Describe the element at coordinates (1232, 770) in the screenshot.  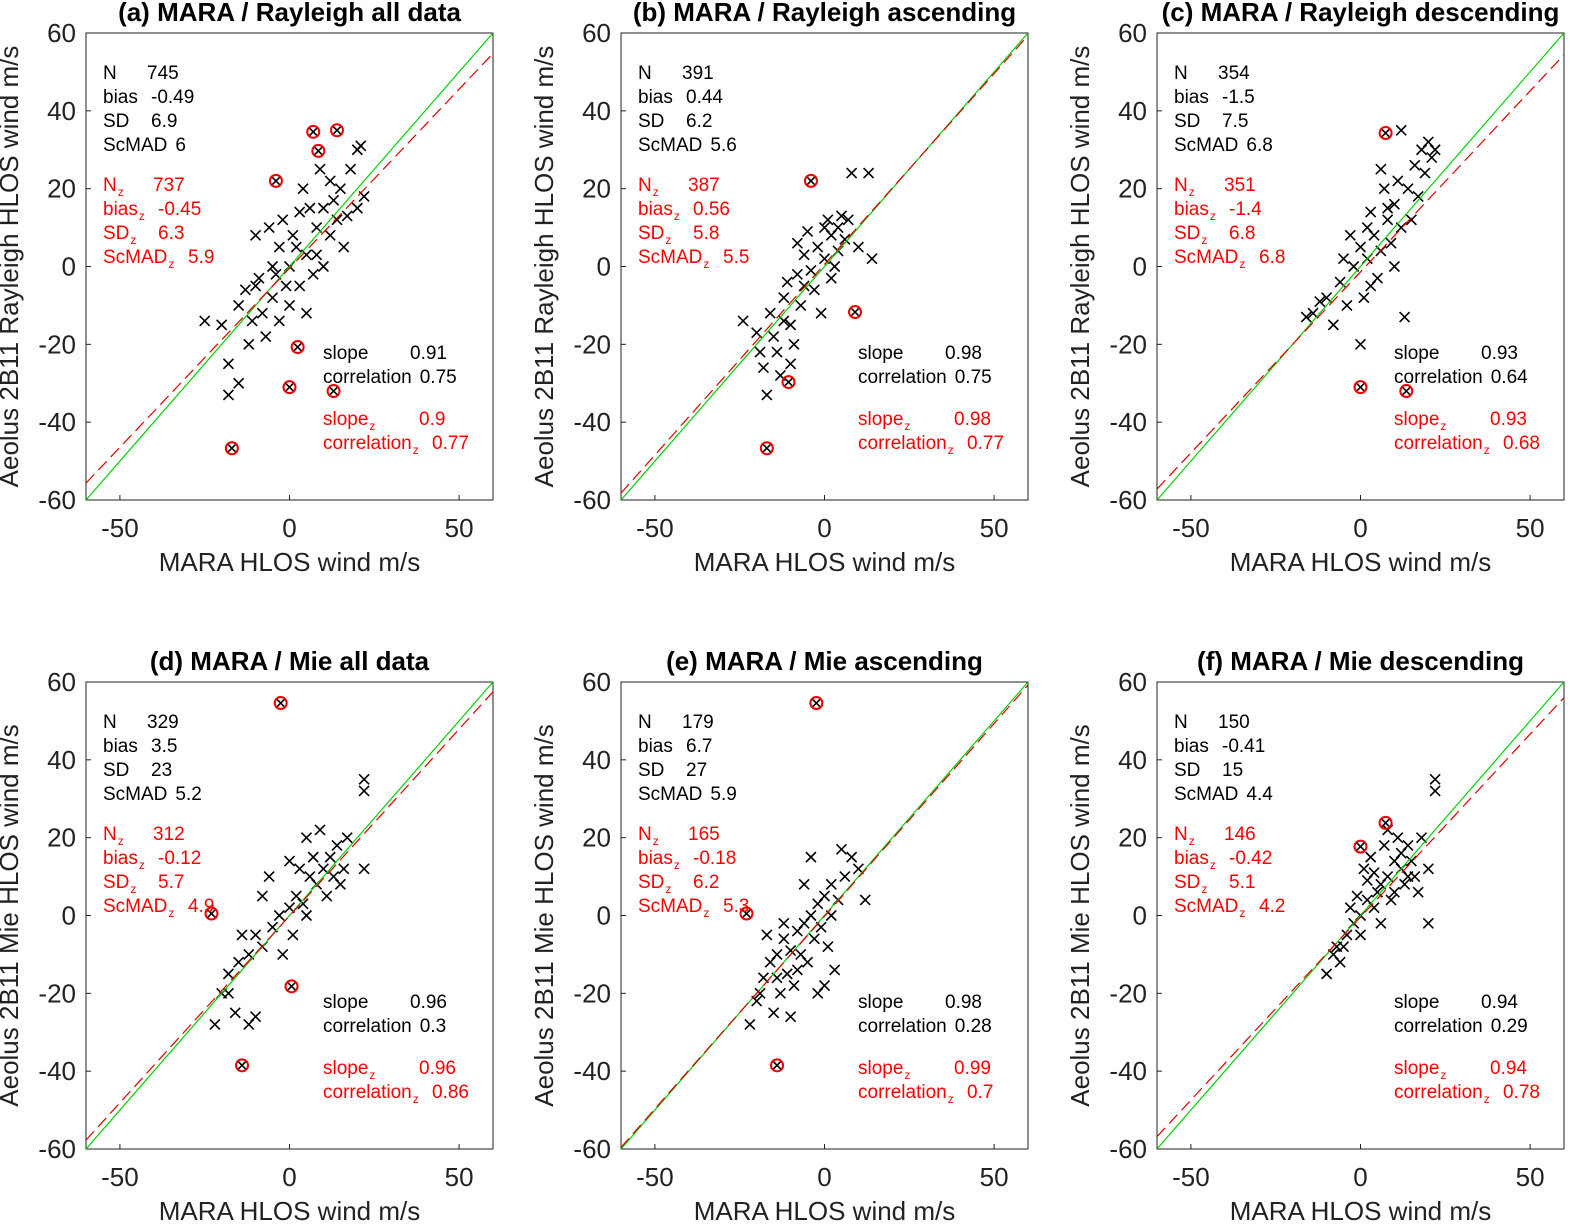
I see `stat-value: 15` at that location.